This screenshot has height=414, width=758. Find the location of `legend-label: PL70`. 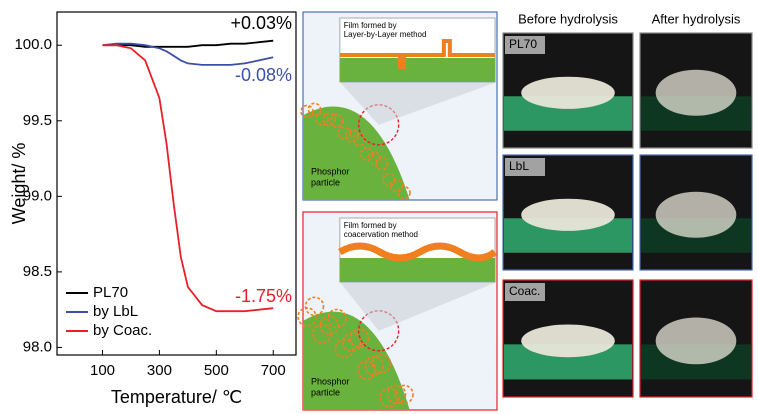

legend-label: PL70 is located at coordinates (110, 292).